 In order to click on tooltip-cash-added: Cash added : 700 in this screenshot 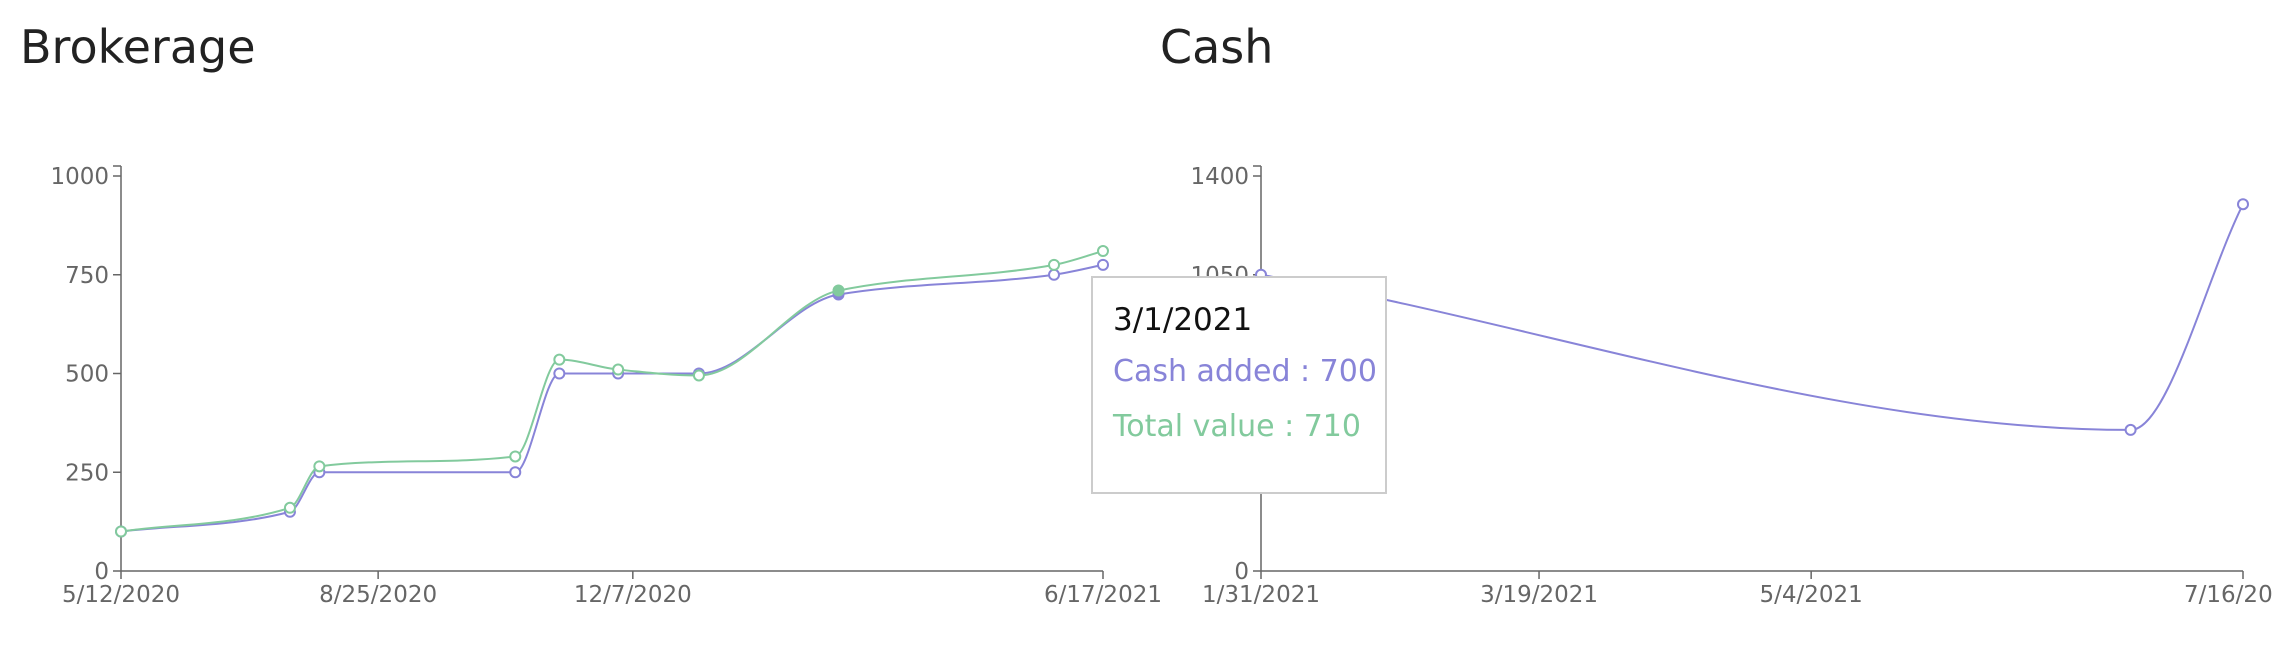, I will do `click(1245, 371)`.